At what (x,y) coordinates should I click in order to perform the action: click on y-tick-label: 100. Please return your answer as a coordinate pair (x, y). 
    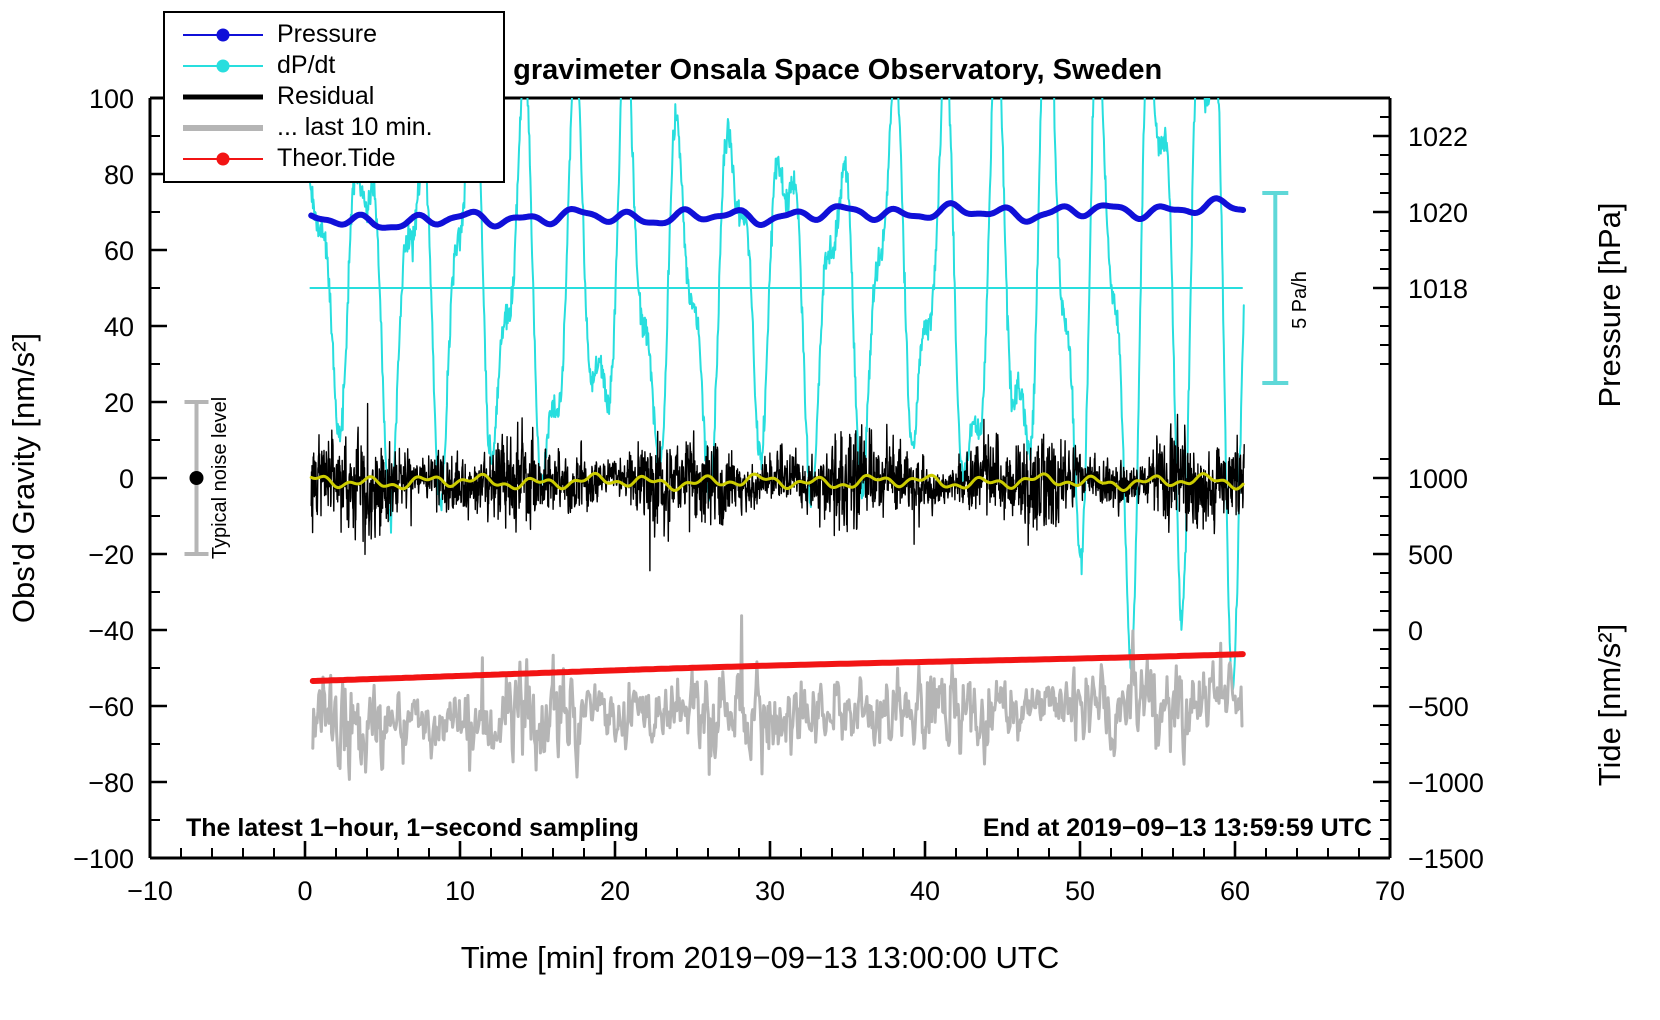
    Looking at the image, I should click on (111, 99).